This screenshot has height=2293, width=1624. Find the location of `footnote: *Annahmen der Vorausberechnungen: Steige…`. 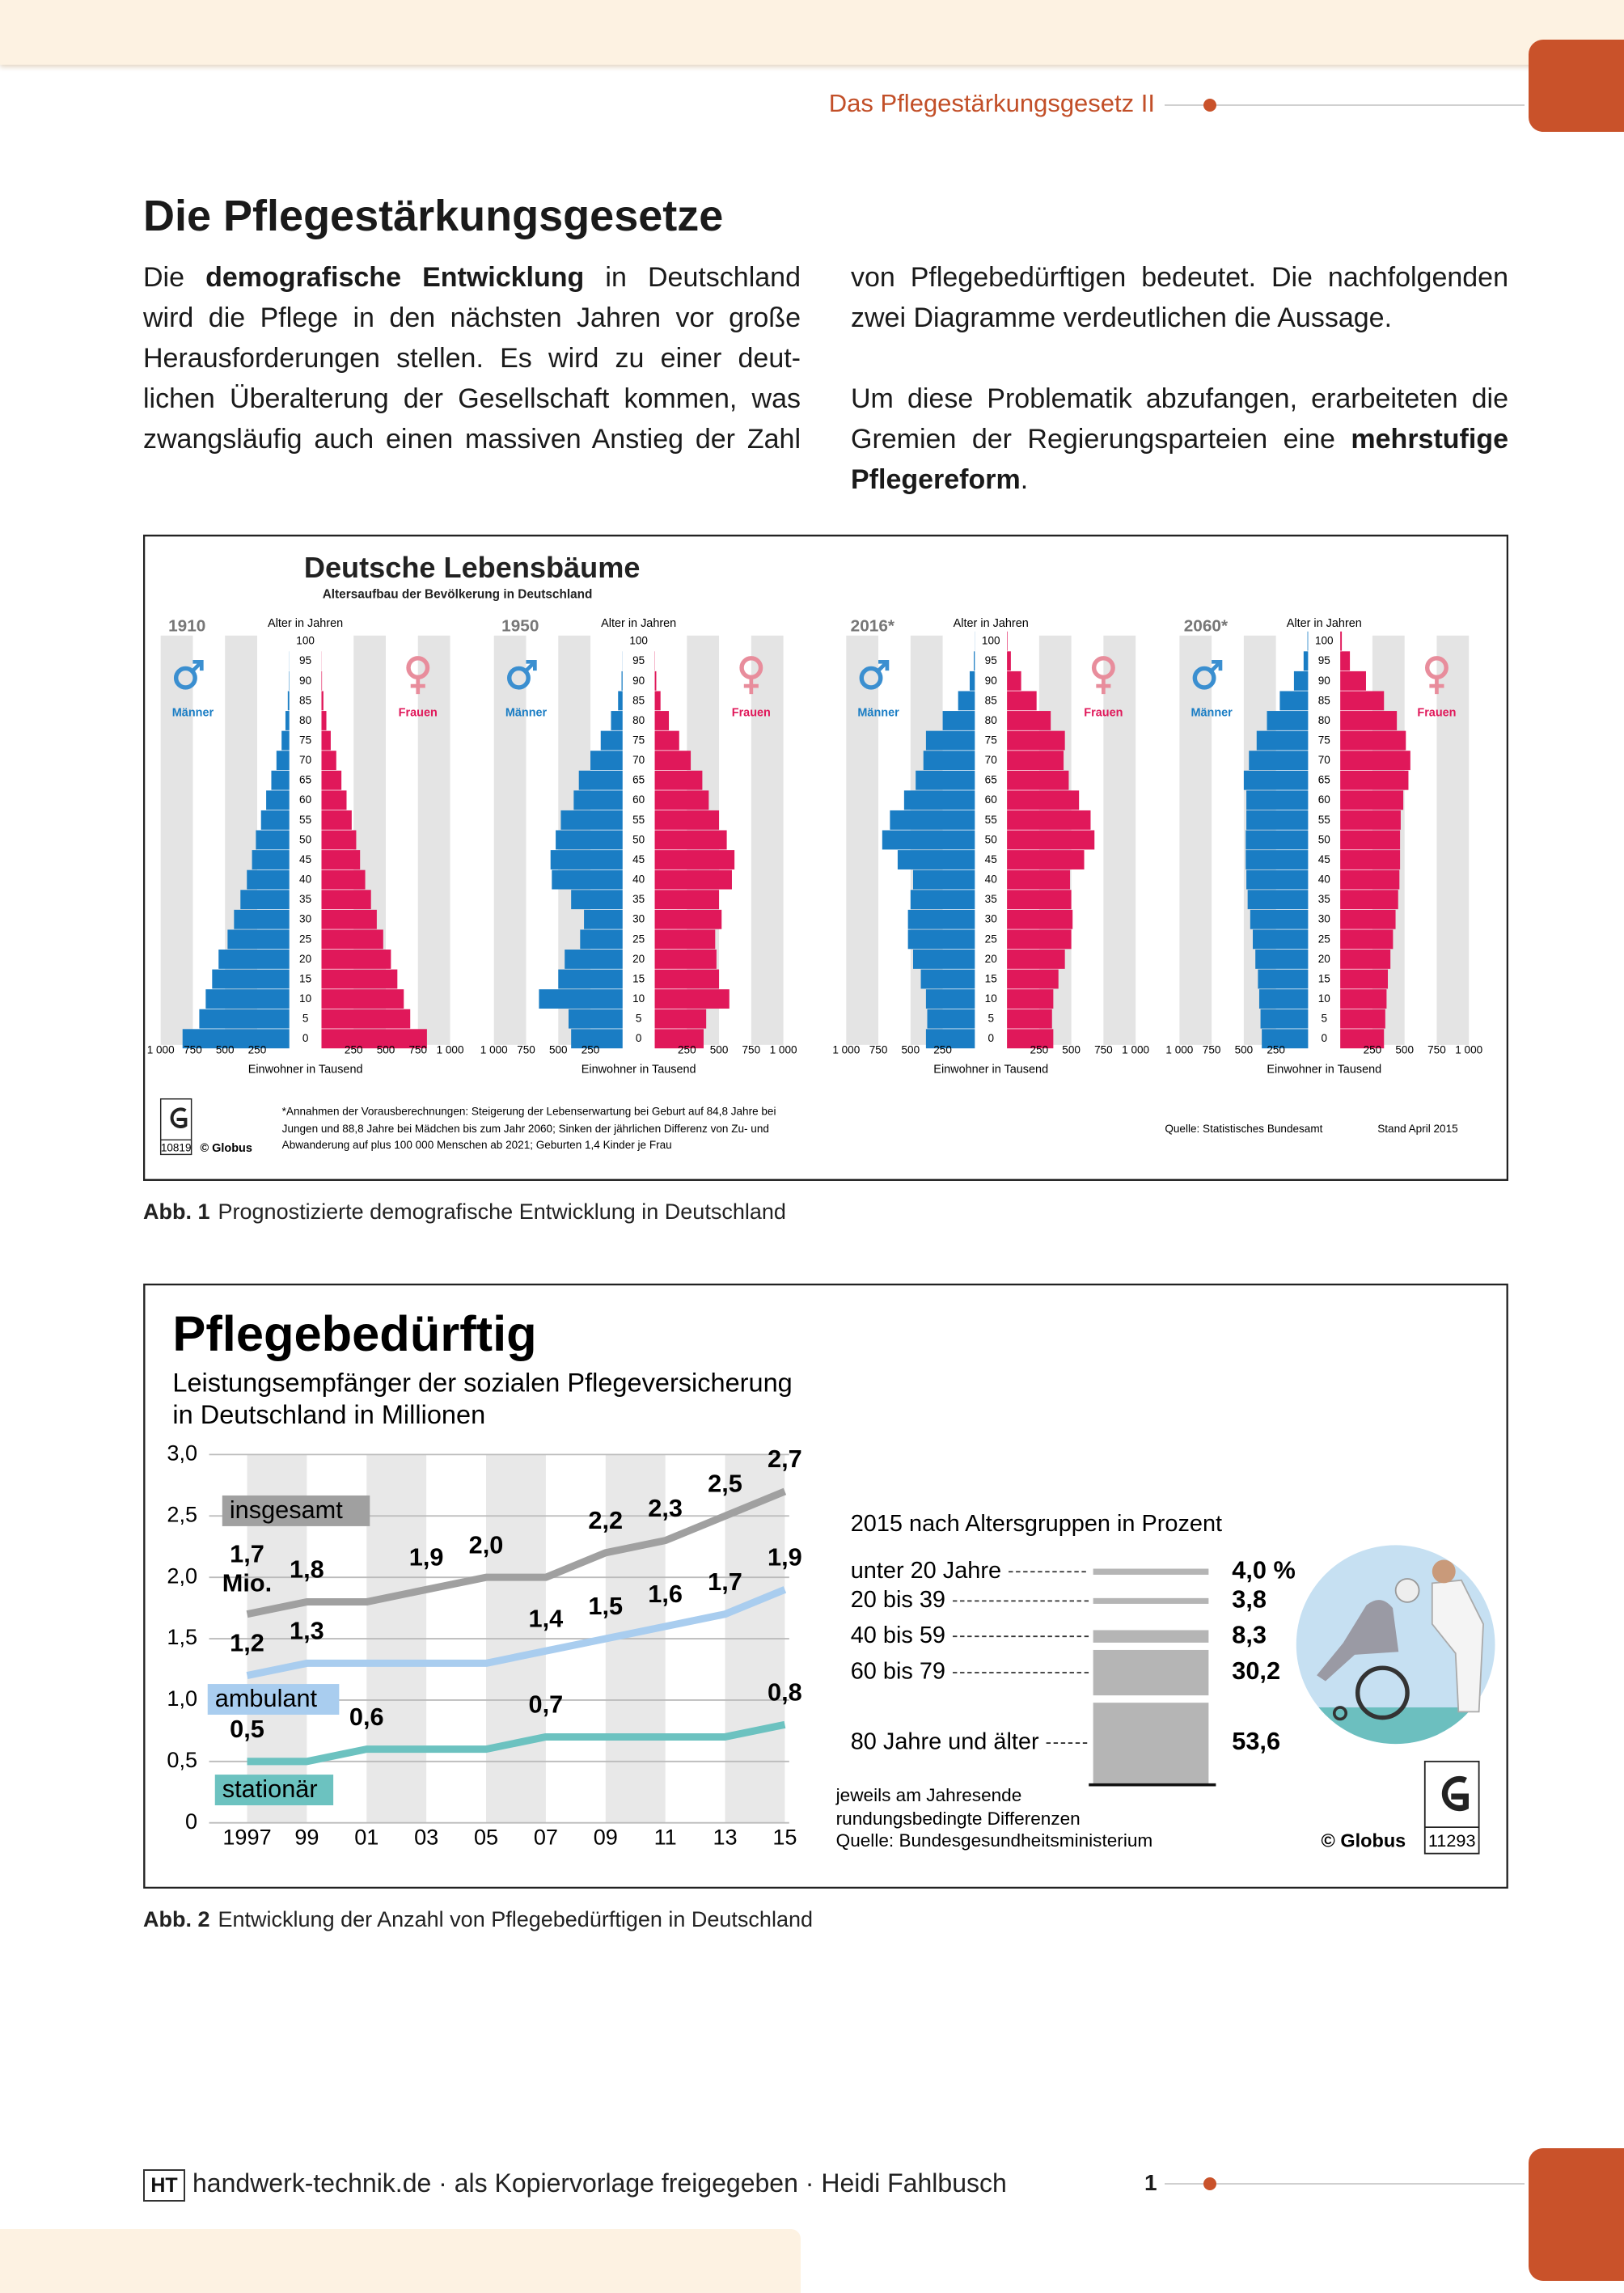

footnote: *Annahmen der Vorausberechnungen: Steige… is located at coordinates (529, 1112).